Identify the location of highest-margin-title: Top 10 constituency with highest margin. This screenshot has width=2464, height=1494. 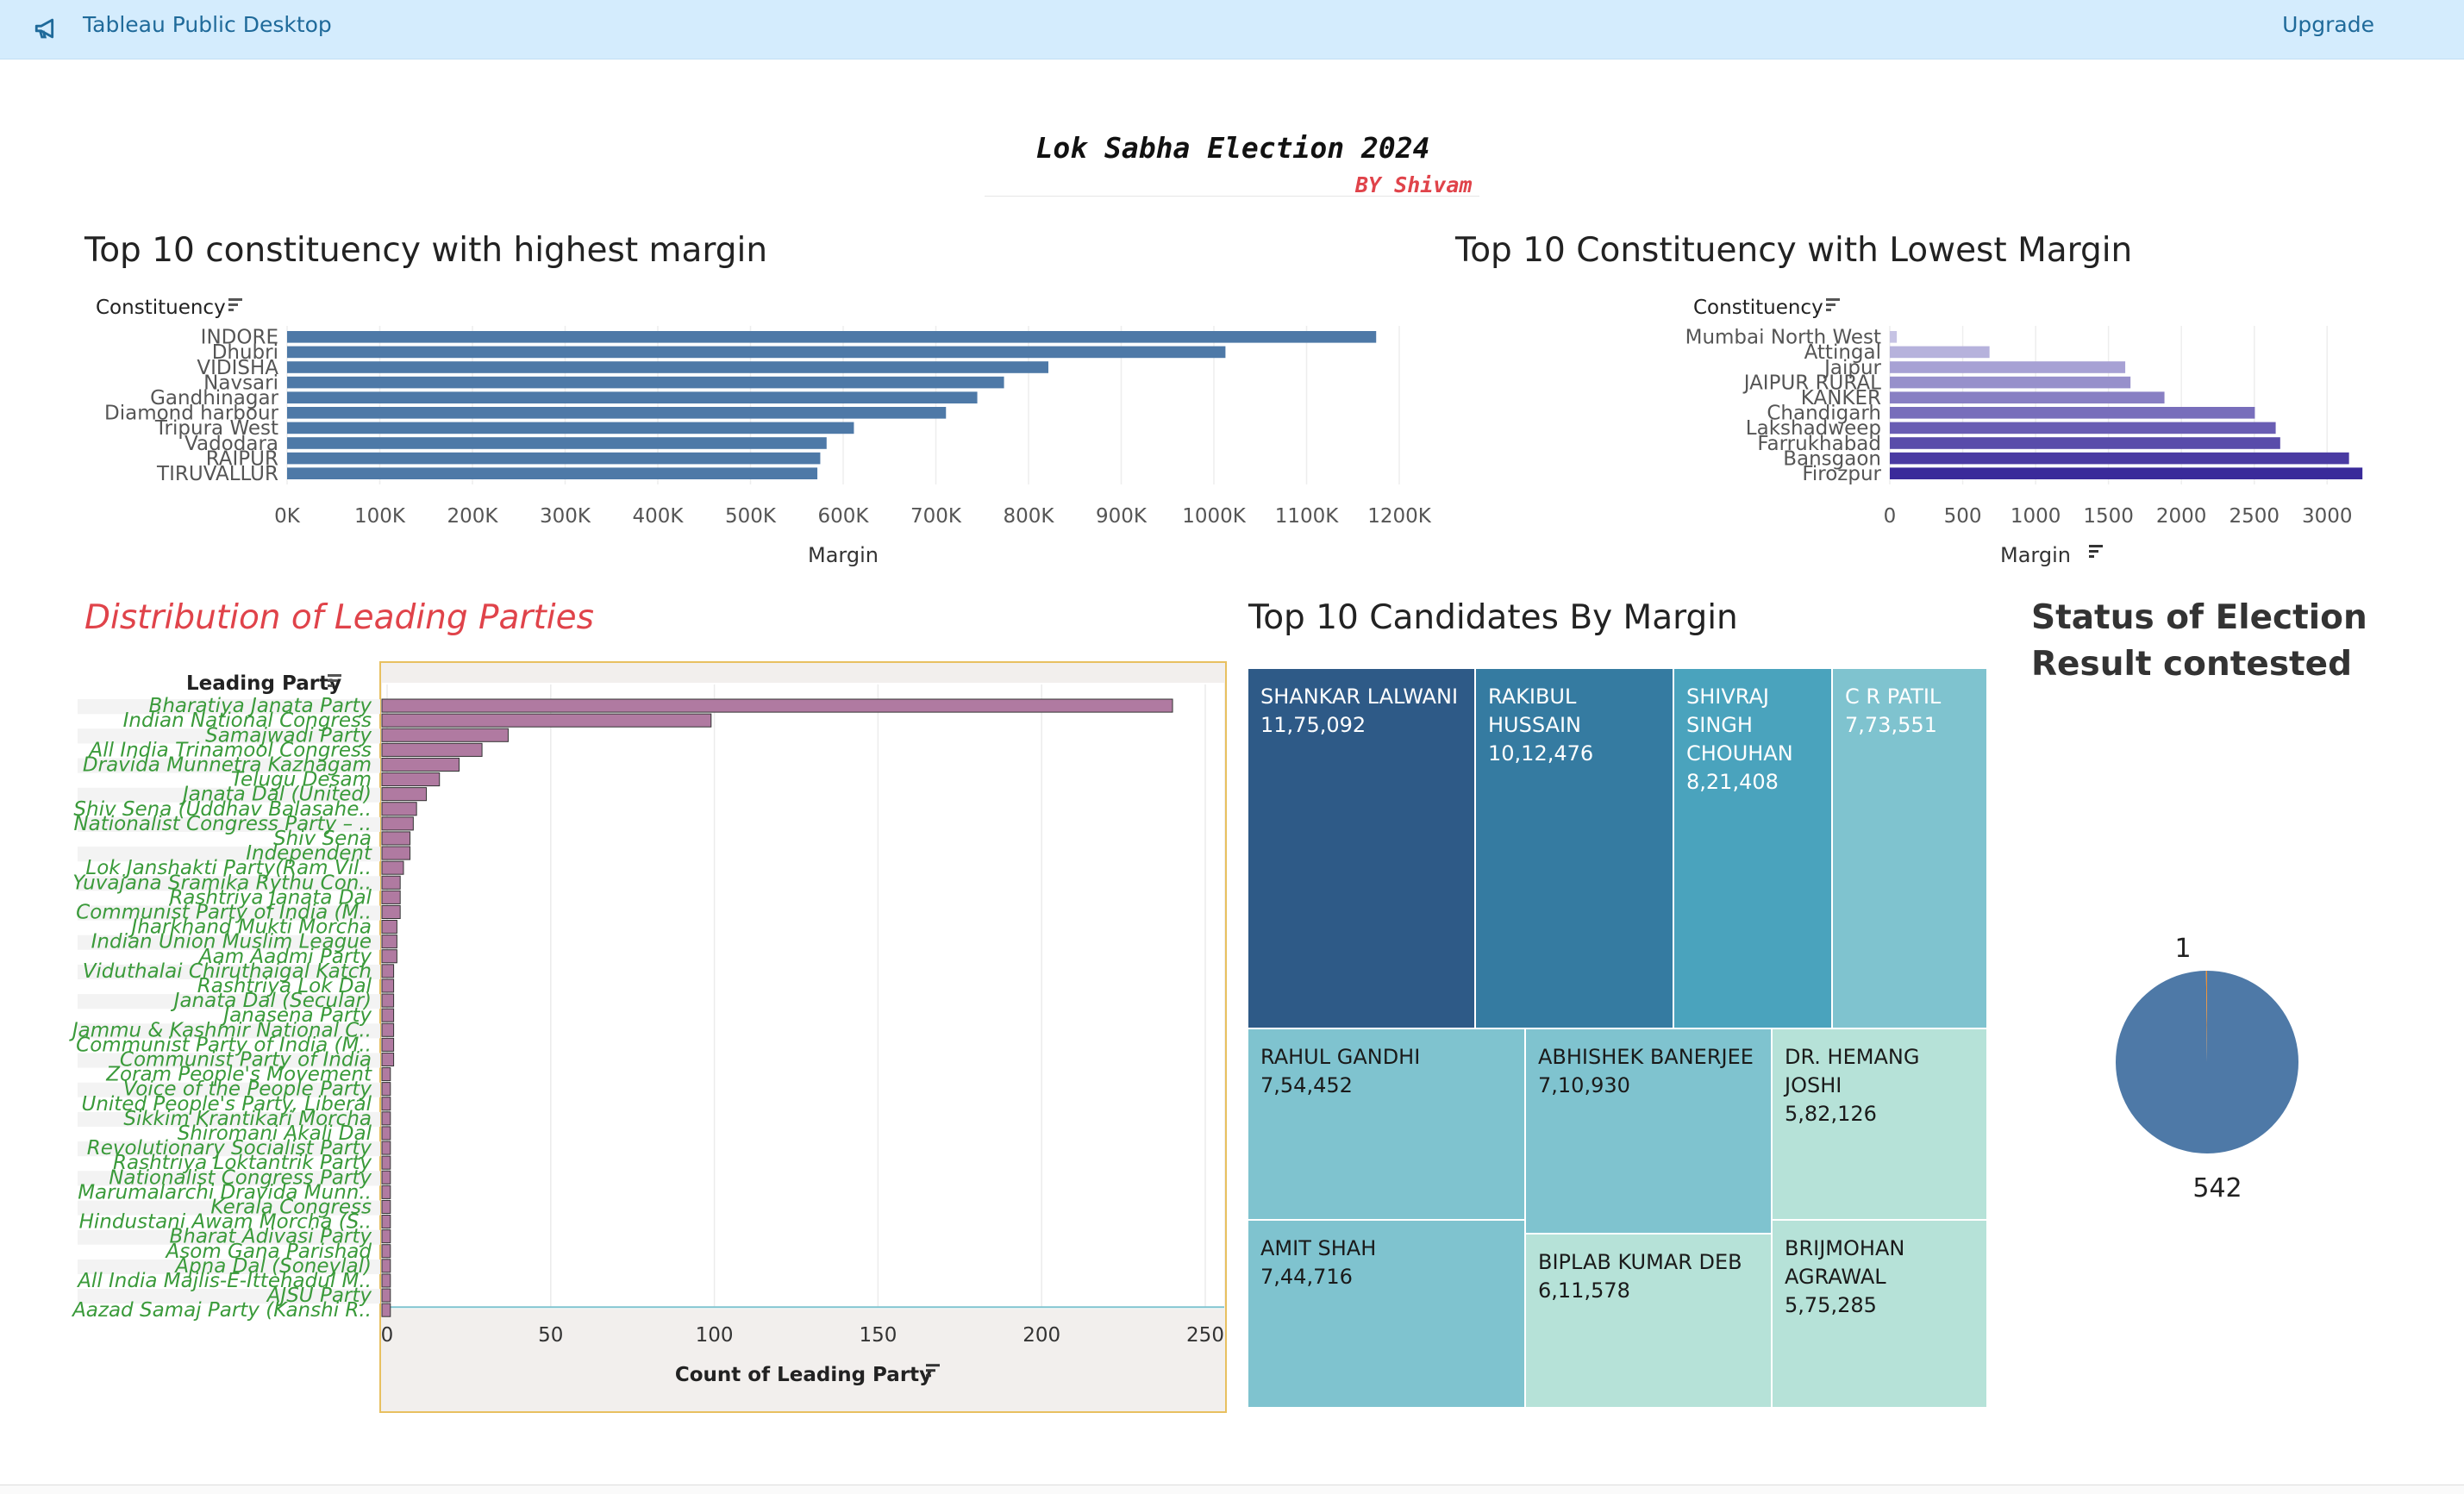
(426, 250).